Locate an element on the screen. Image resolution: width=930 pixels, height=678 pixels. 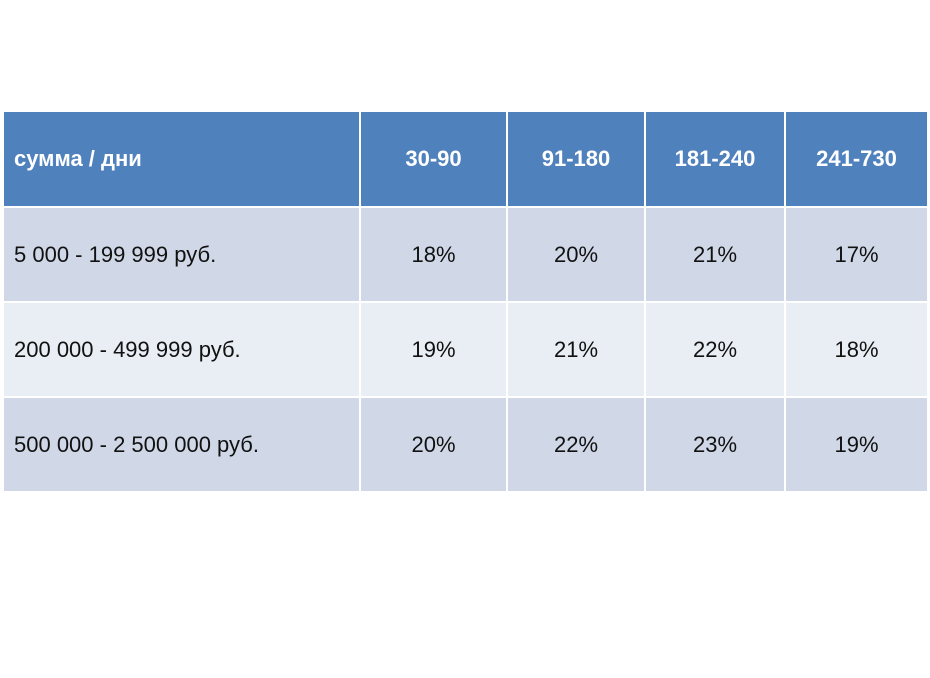
table-row: 200 000 - 499 999 руб. 19% 21% 22% 18% is located at coordinates (465, 349).